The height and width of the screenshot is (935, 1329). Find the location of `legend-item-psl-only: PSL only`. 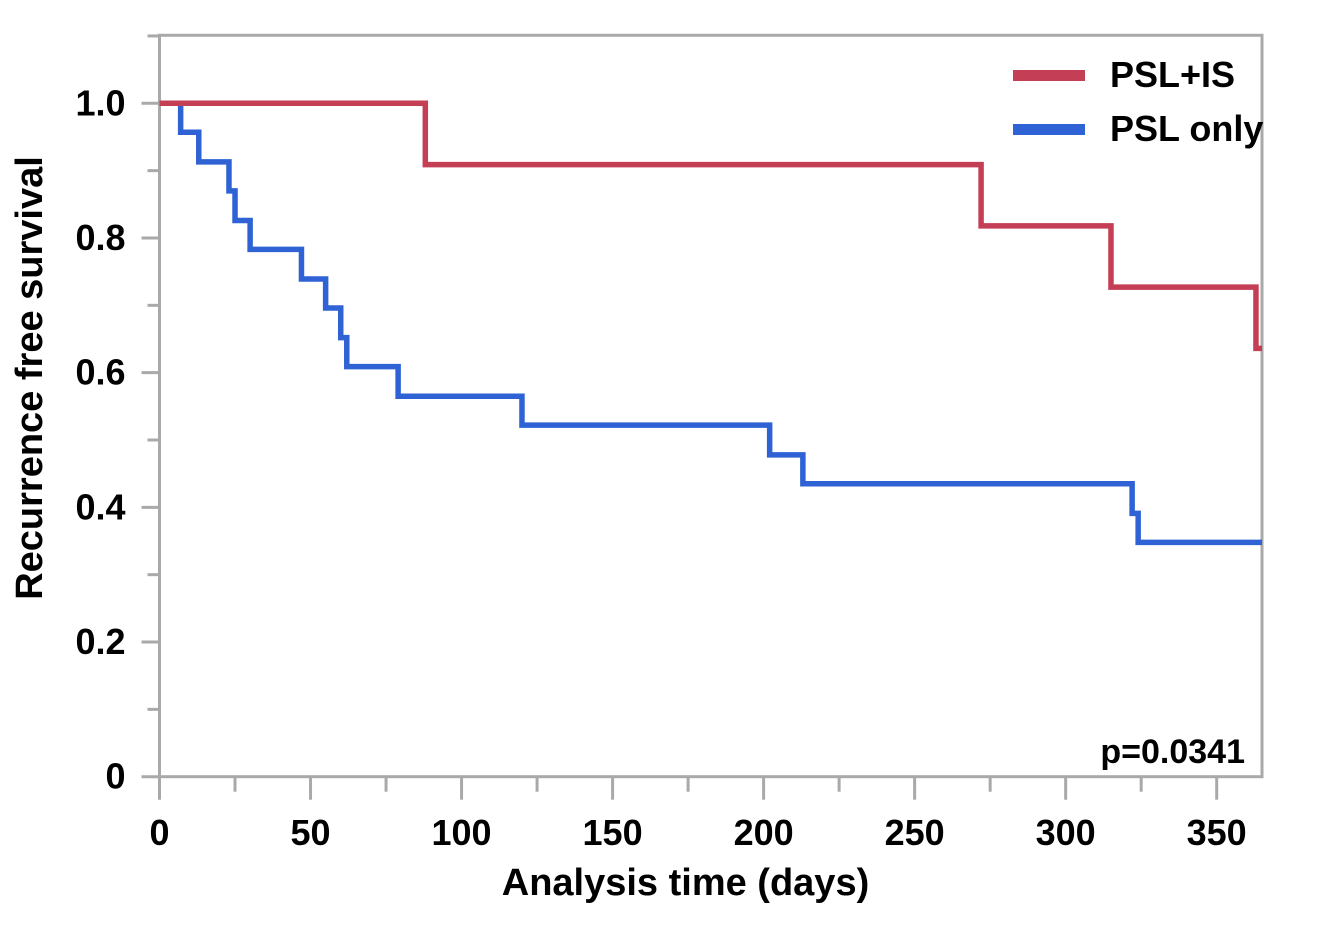

legend-item-psl-only: PSL only is located at coordinates (1138, 129).